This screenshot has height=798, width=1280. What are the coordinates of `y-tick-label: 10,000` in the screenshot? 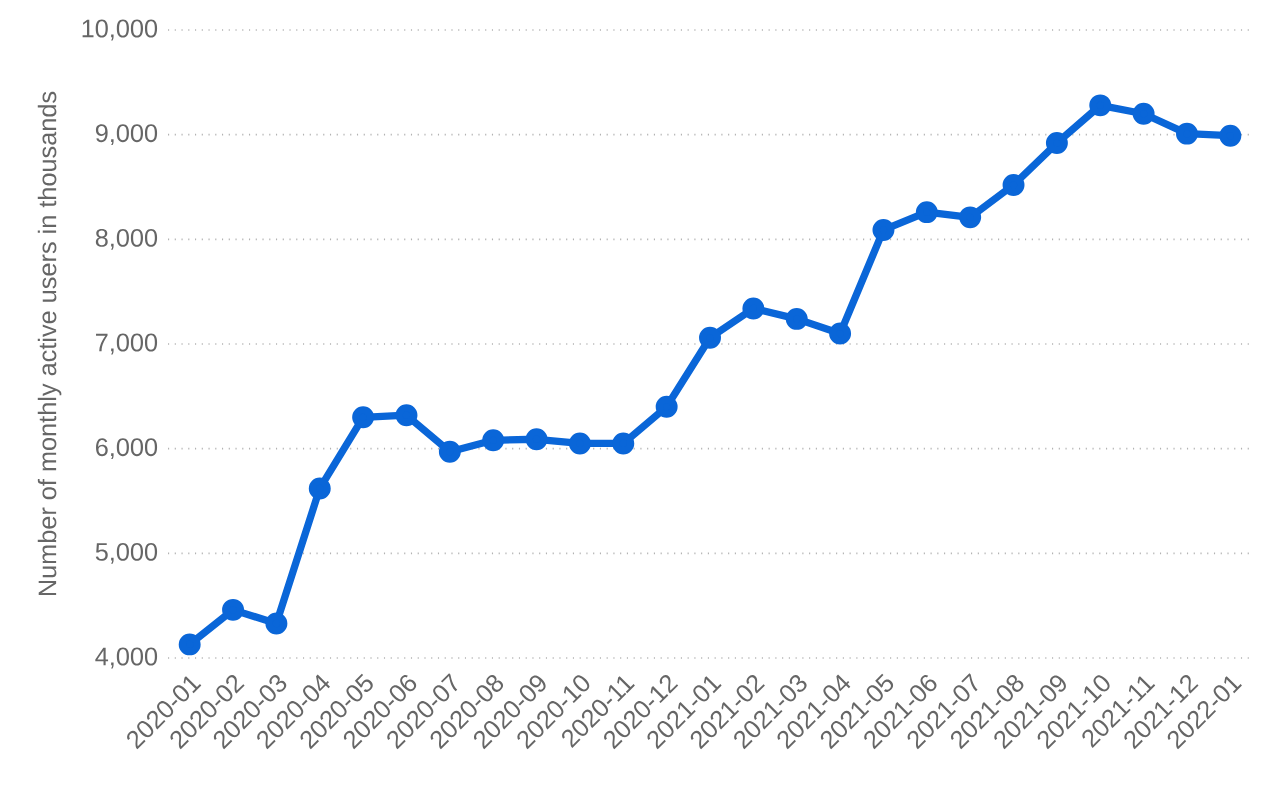 It's located at (120, 30).